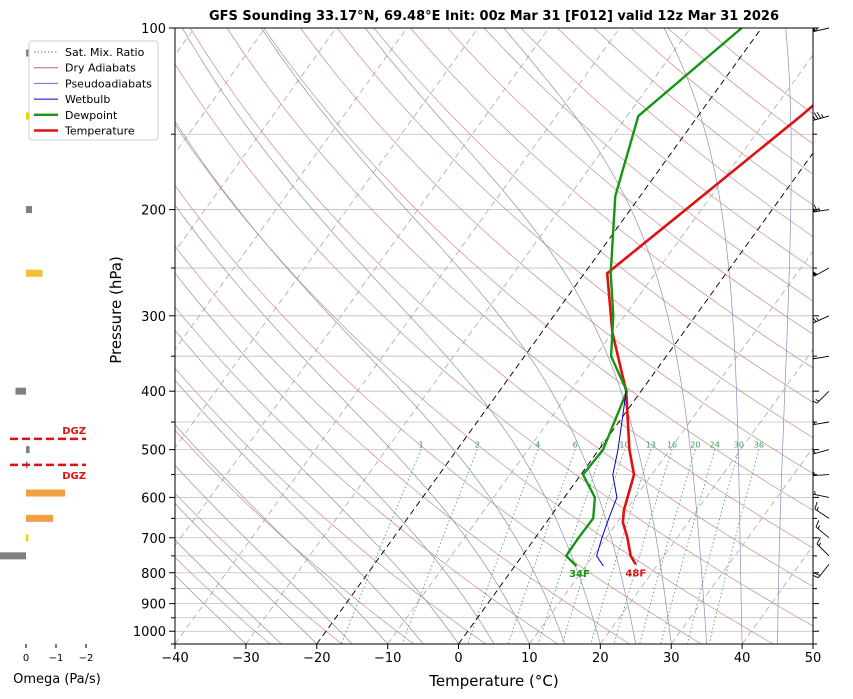  Describe the element at coordinates (153, 29) in the screenshot. I see `y-tick-label: 100` at that location.